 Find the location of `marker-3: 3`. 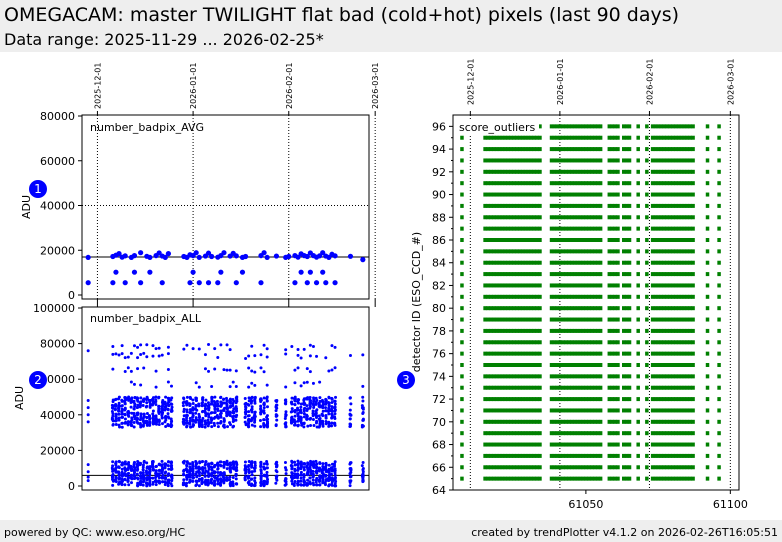

marker-3: 3 is located at coordinates (406, 380).